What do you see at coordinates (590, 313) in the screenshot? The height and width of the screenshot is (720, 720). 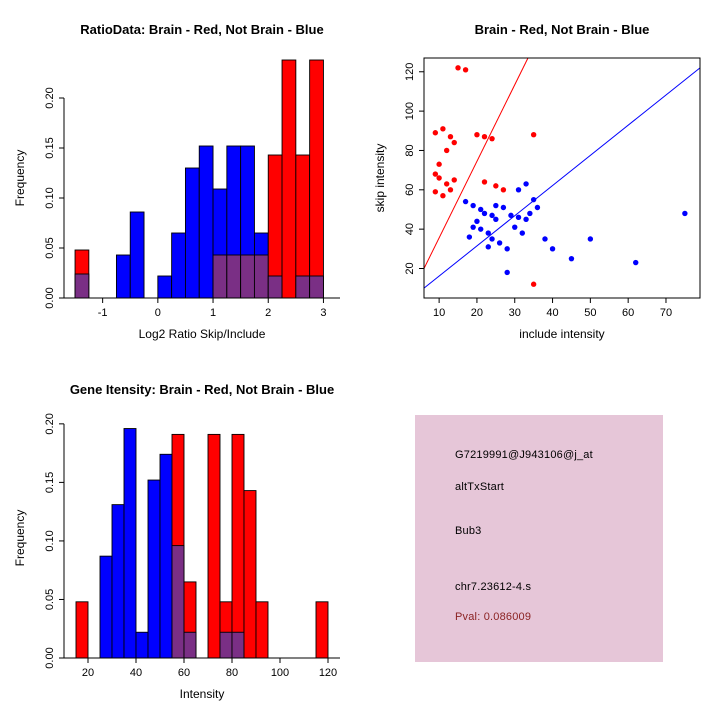 I see `x-tick-label: 50` at bounding box center [590, 313].